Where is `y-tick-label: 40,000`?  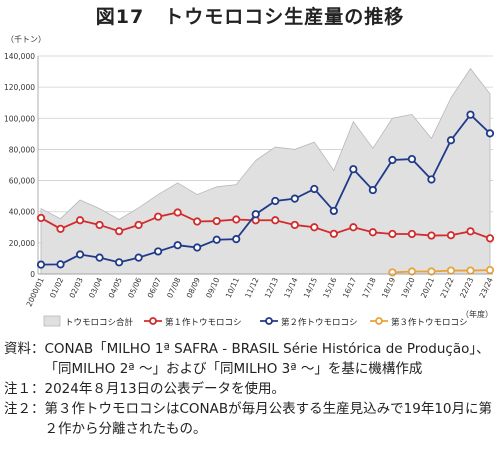 y-tick-label: 40,000 is located at coordinates (22, 212).